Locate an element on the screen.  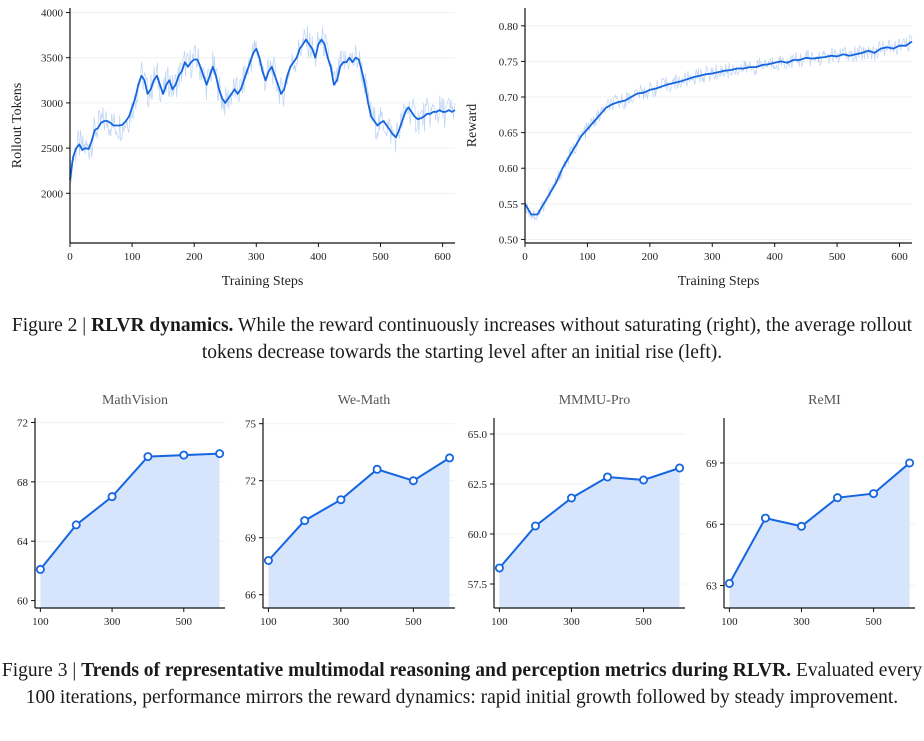
chart-2-ytick-label-0: 0.50 is located at coordinates (509, 240).